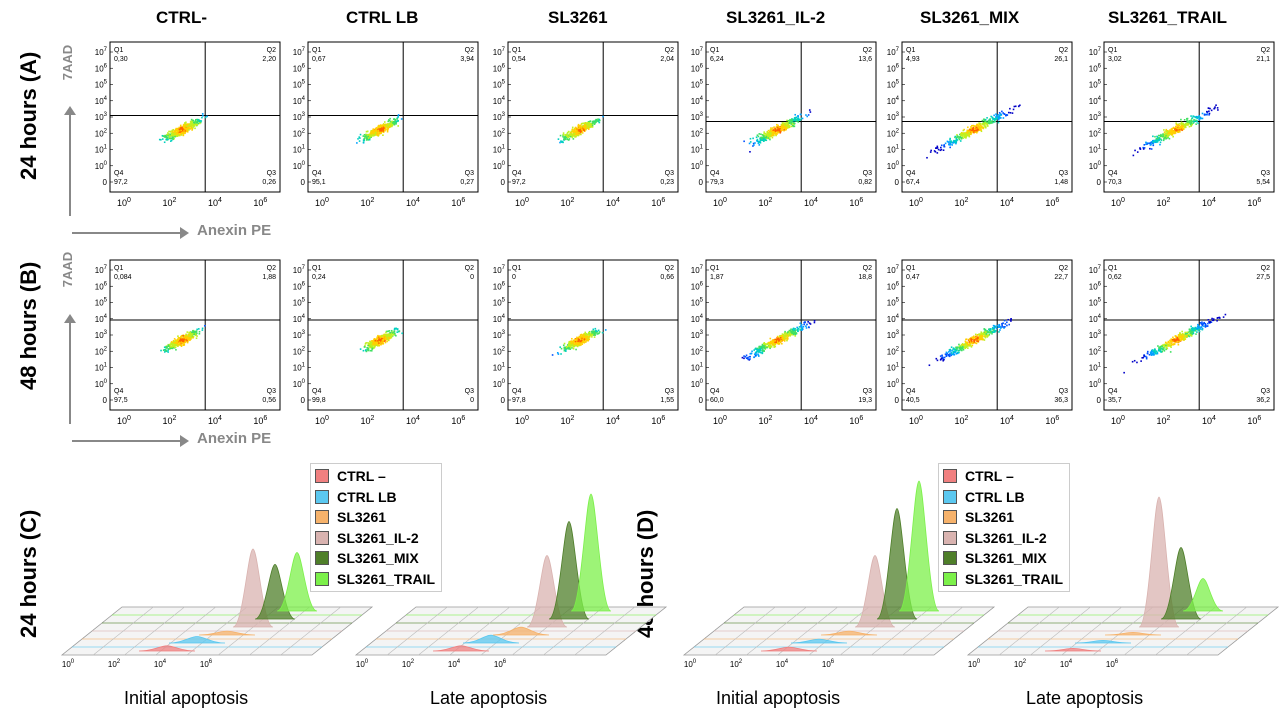 Image resolution: width=1280 pixels, height=720 pixels. Describe the element at coordinates (893, 270) in the screenshot. I see `y-tick-label: 10⁷` at that location.